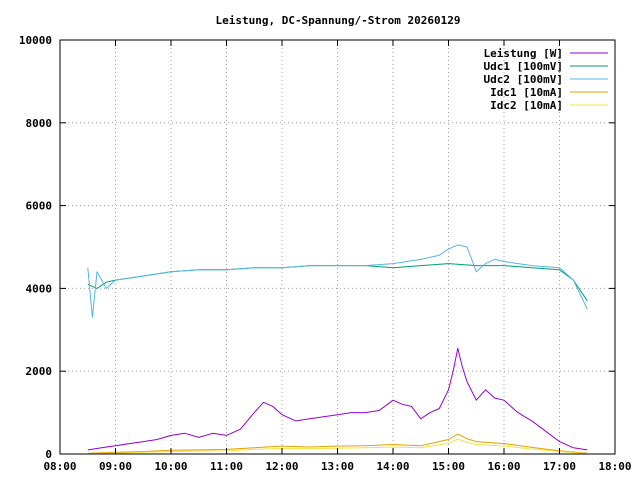 Image resolution: width=640 pixels, height=480 pixels. Describe the element at coordinates (526, 92) in the screenshot. I see `legend-label: Idc1 [10mA]` at that location.